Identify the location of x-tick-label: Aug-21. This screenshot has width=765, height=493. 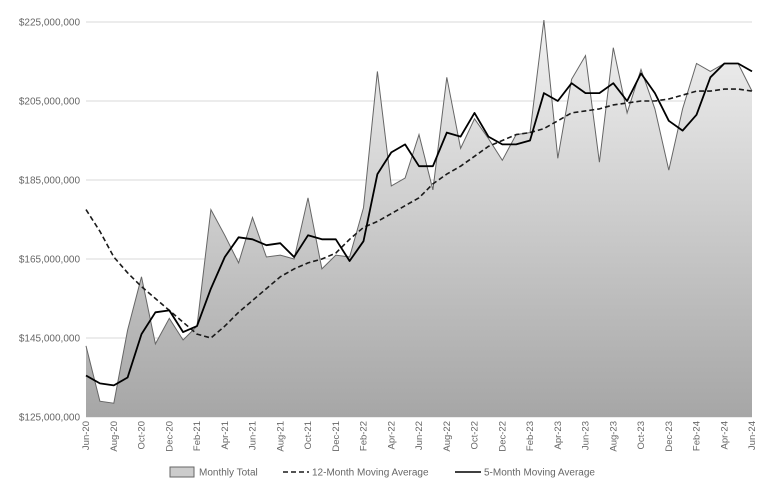
(280, 436).